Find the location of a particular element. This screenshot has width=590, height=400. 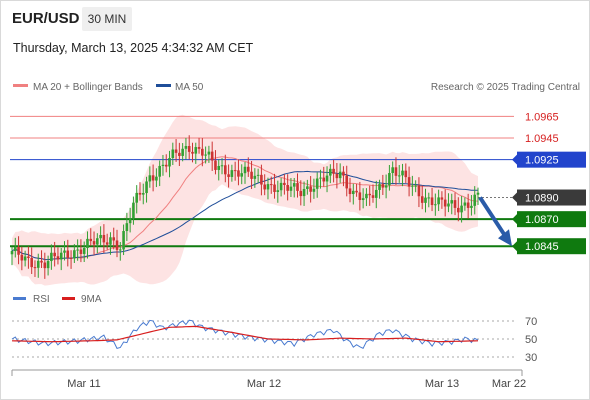

level-label-1.0925: 1.0925 is located at coordinates (542, 161).